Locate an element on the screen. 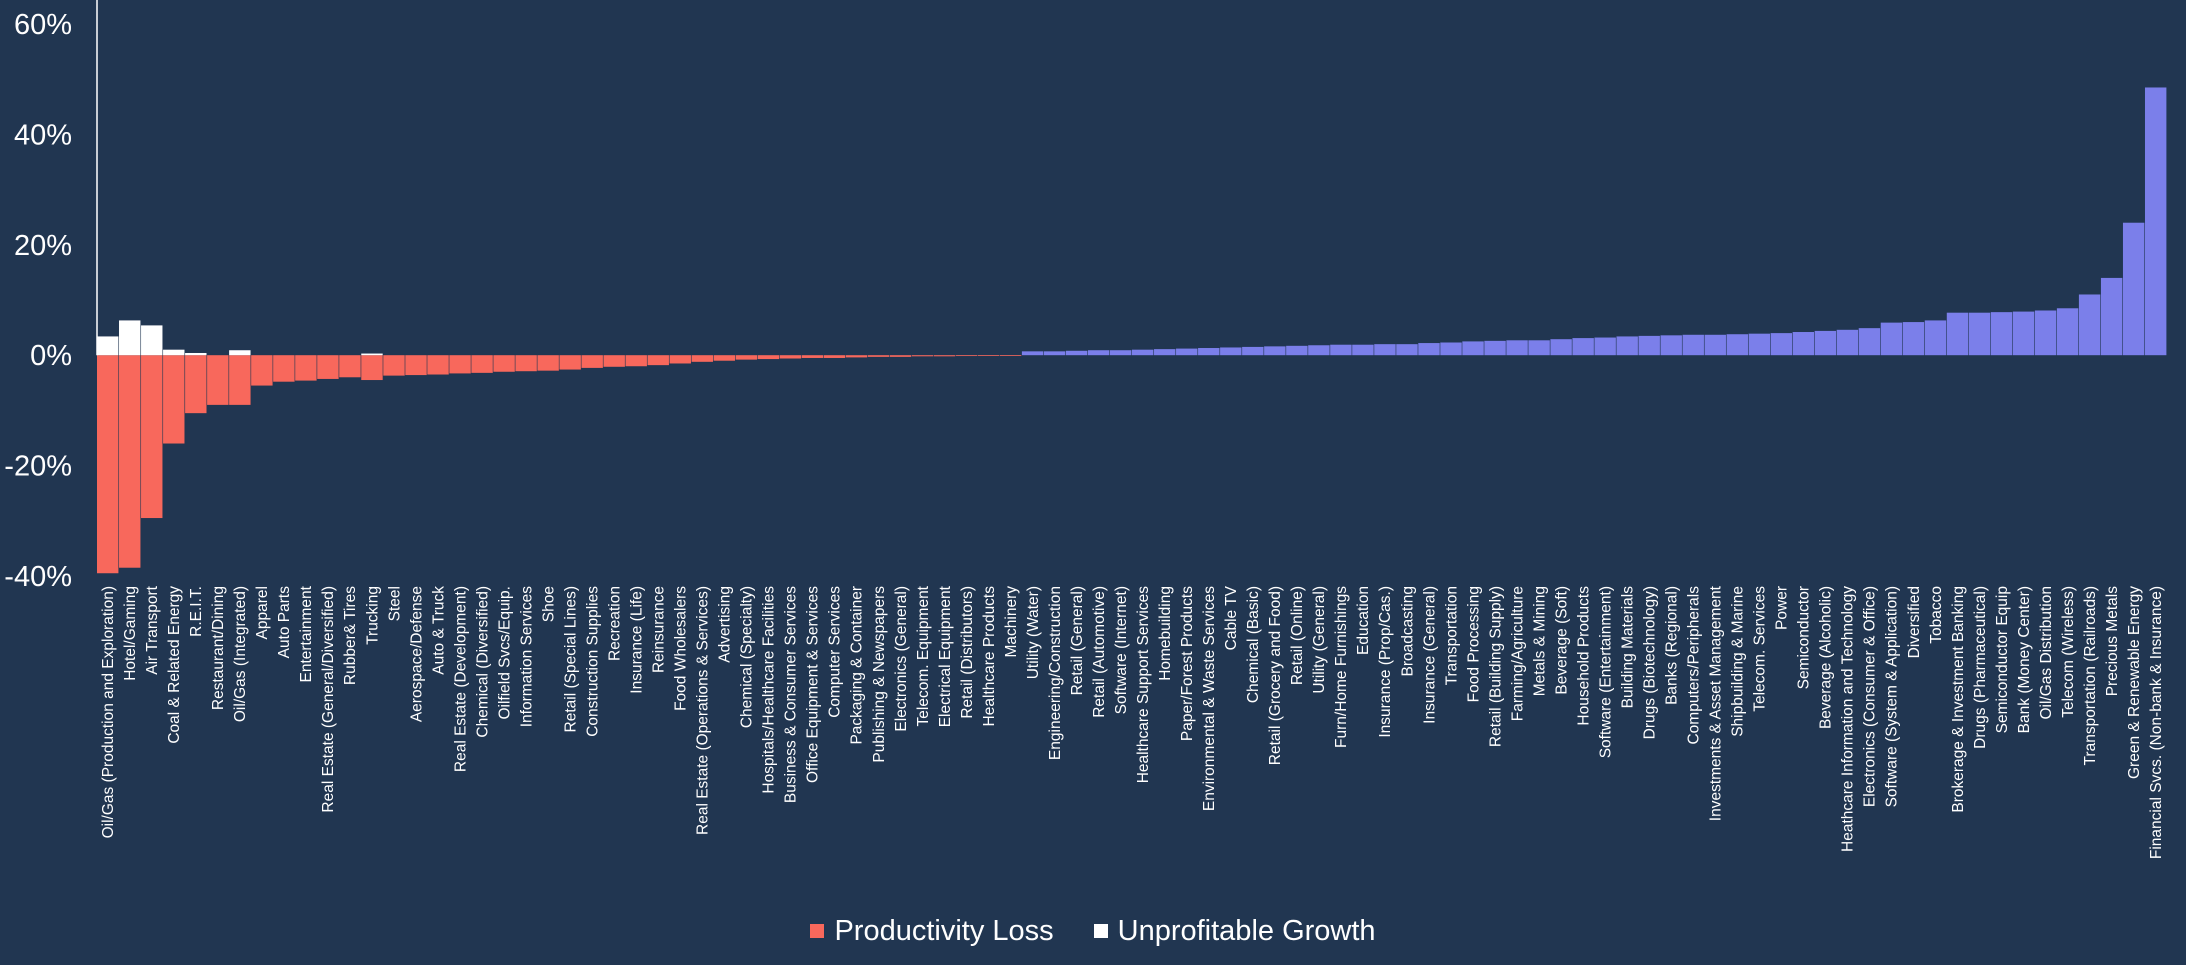 This screenshot has width=2186, height=965. category-label: Green & Renewable Energy is located at coordinates (2134, 682).